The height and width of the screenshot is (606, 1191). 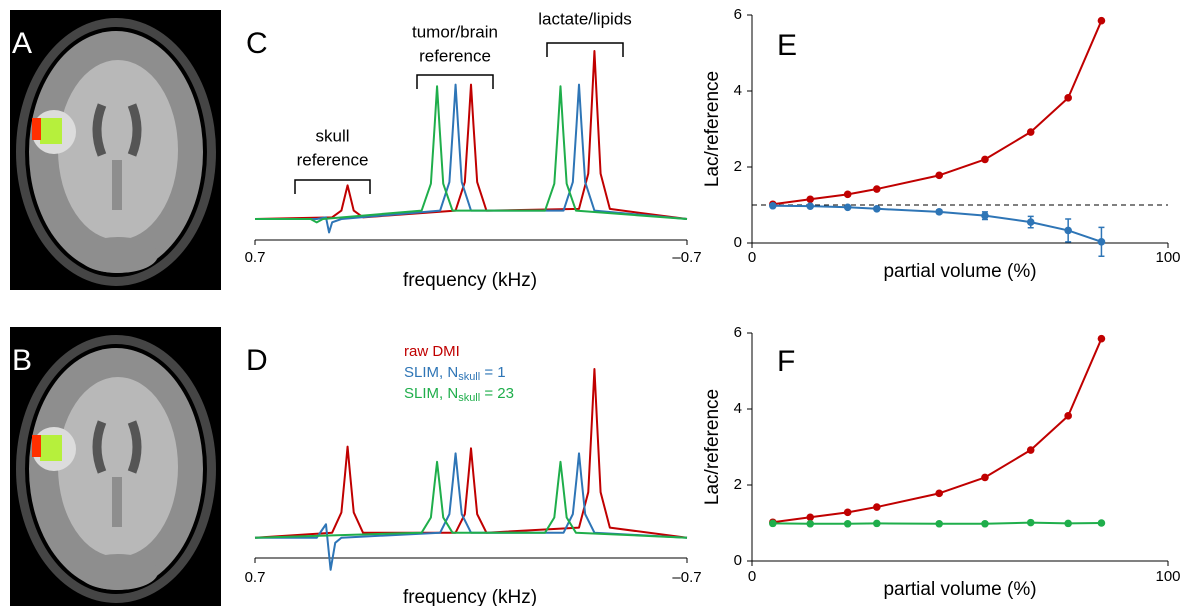 What do you see at coordinates (455, 31) in the screenshot?
I see `annotation: tumor/brain` at bounding box center [455, 31].